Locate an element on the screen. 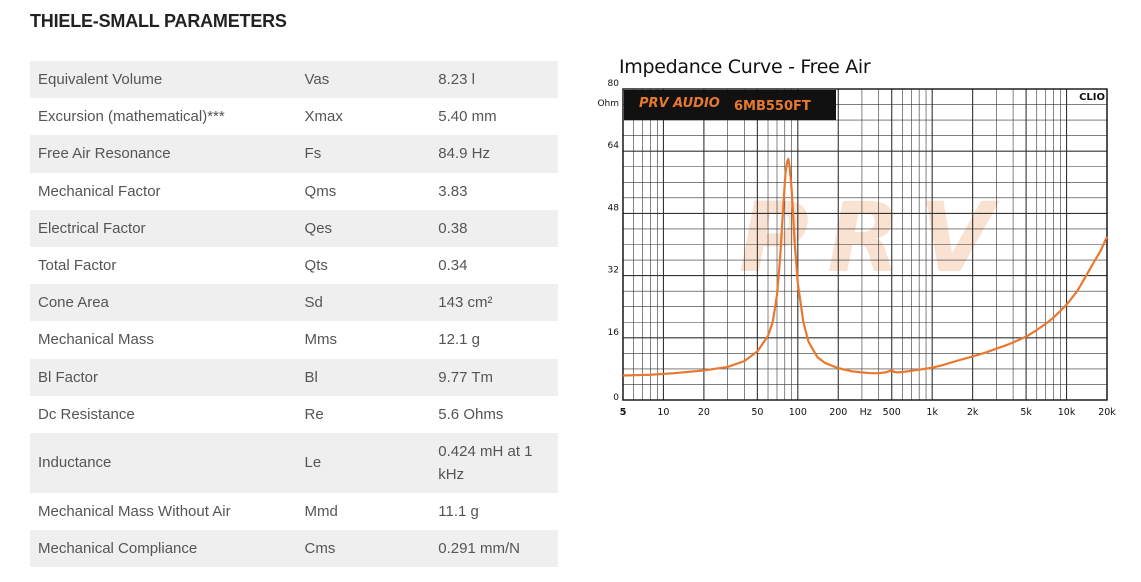 The height and width of the screenshot is (582, 1141). param-value: 9.77 Tm is located at coordinates (466, 377).